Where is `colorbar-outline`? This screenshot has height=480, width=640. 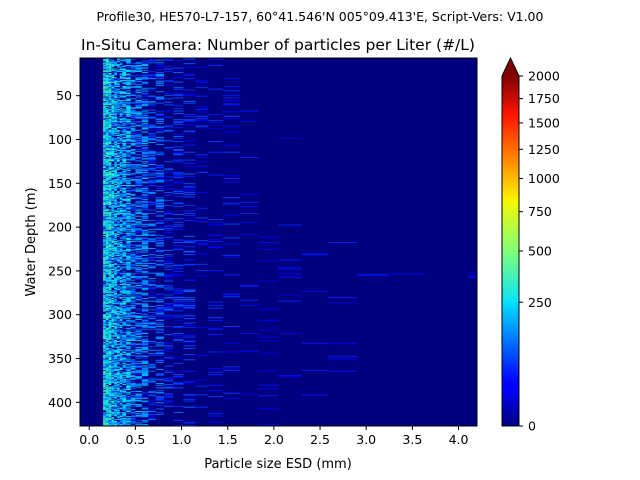
colorbar-outline is located at coordinates (510, 241).